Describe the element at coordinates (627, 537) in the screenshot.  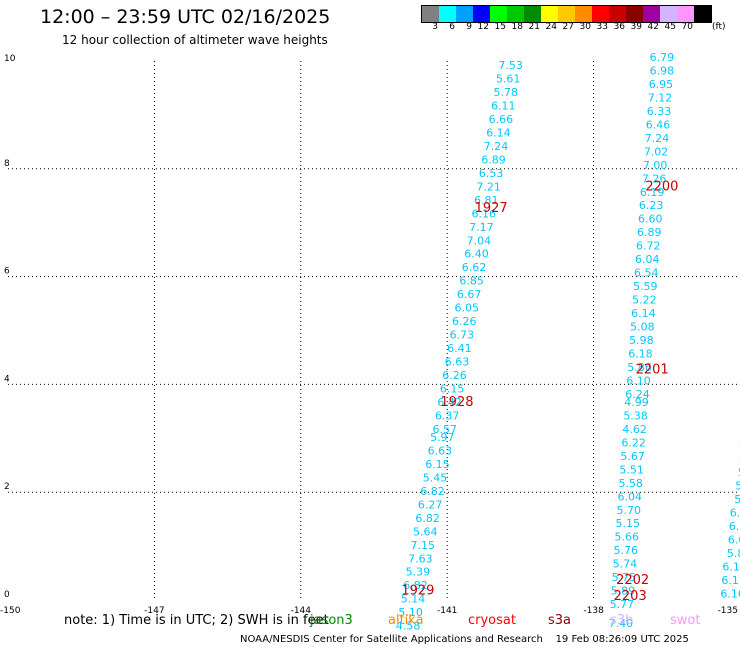
I see `wave-height-value: 5.66` at that location.